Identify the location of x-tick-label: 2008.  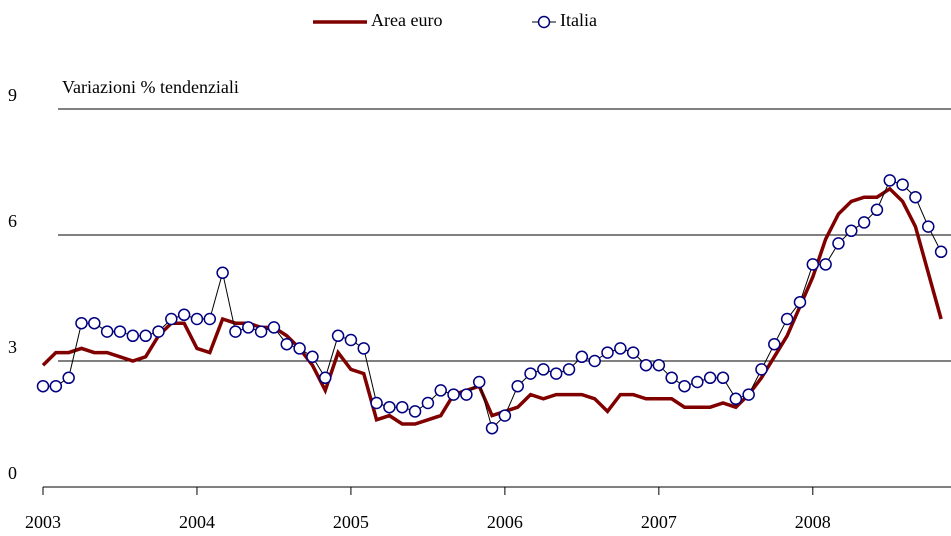
(813, 521).